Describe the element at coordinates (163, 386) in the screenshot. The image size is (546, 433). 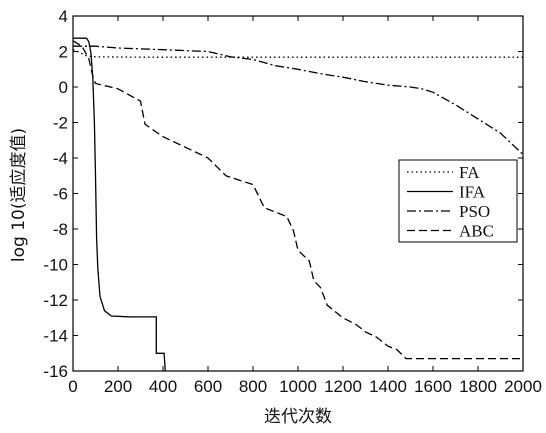
I see `x-tick-label: 400` at that location.